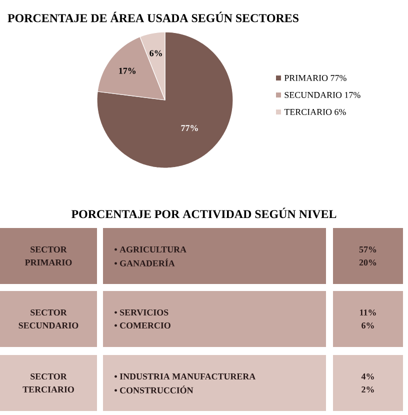 The image size is (408, 415). Describe the element at coordinates (368, 325) in the screenshot. I see `text: 6%` at that location.